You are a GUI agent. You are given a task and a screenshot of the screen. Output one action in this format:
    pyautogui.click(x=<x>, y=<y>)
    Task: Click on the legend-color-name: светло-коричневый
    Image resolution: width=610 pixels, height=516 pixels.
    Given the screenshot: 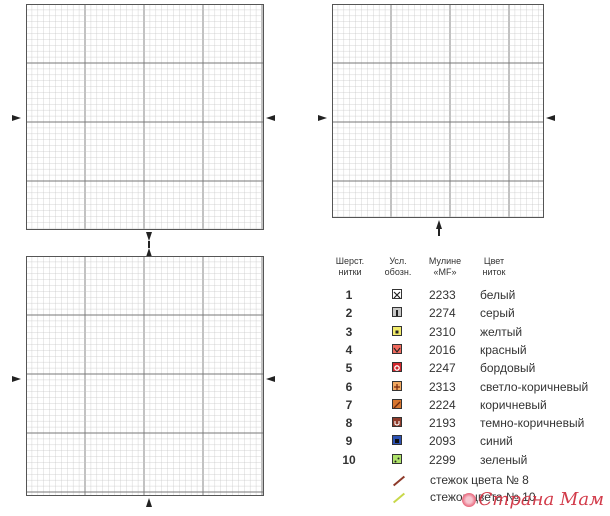 What is the action you would take?
    pyautogui.click(x=534, y=386)
    